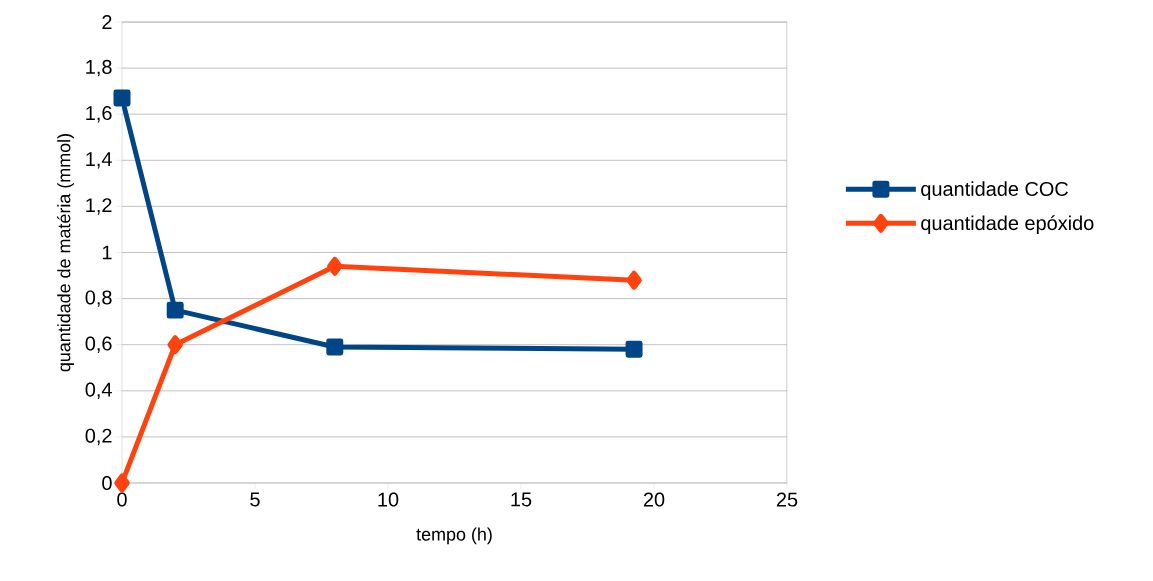  Describe the element at coordinates (454, 536) in the screenshot. I see `x-axis-title: tempo (h)` at that location.